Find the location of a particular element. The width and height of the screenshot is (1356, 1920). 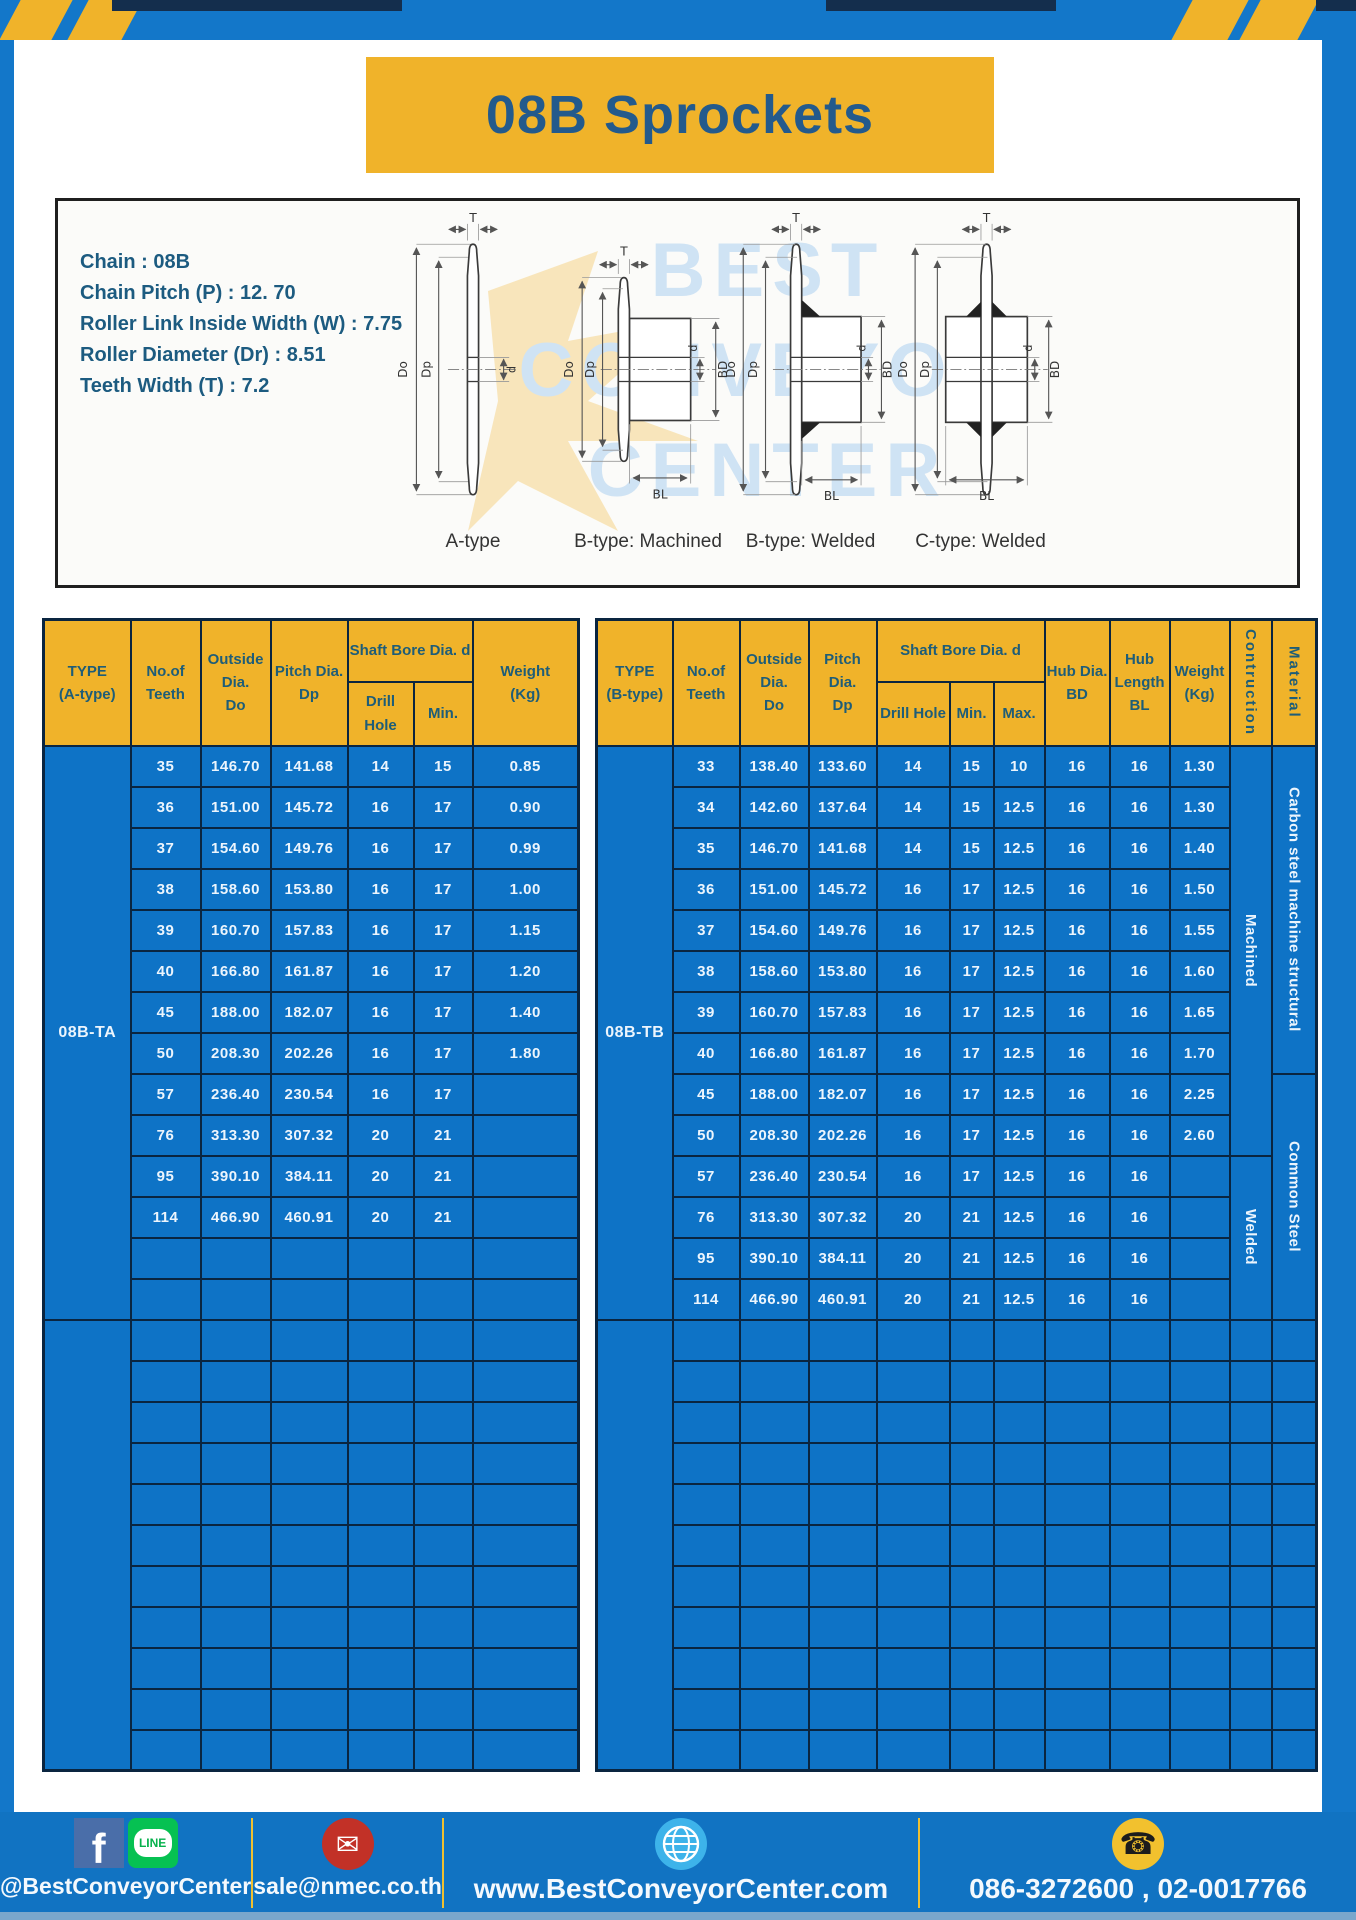

dim-label-d: d is located at coordinates (693, 348).